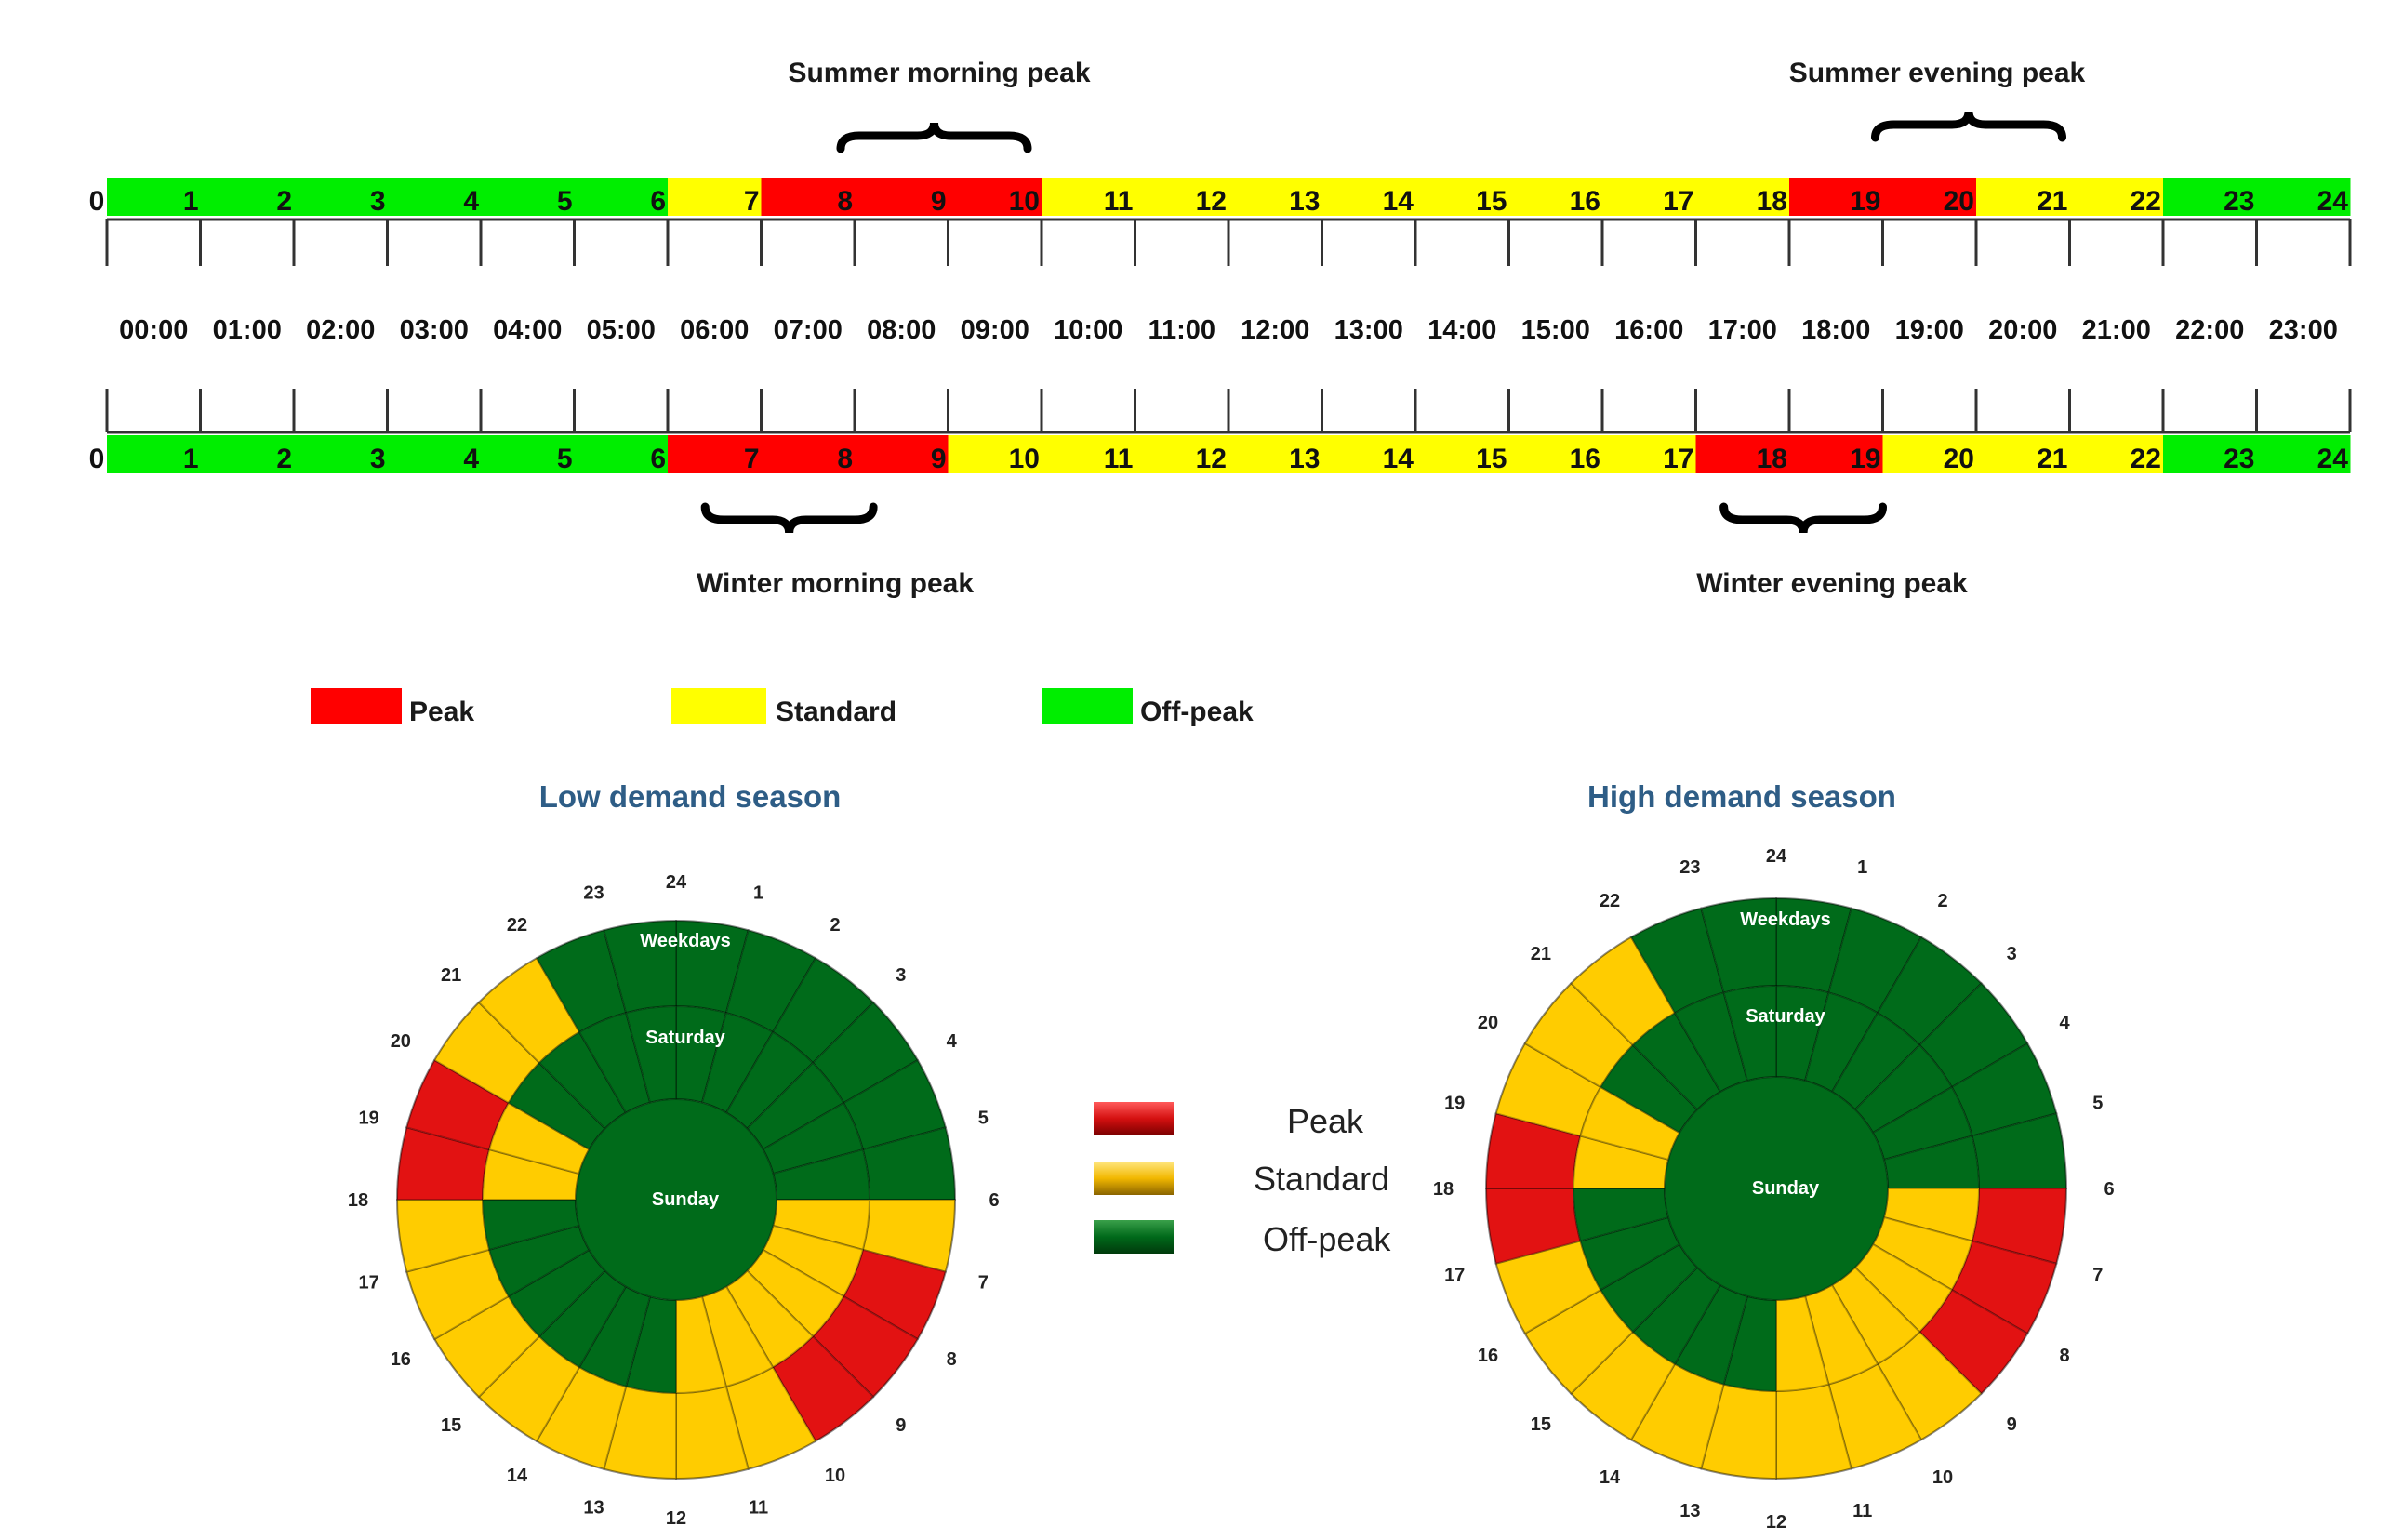  Describe the element at coordinates (1134, 1118) in the screenshot. I see `dial-legend-peak-swatch` at that location.